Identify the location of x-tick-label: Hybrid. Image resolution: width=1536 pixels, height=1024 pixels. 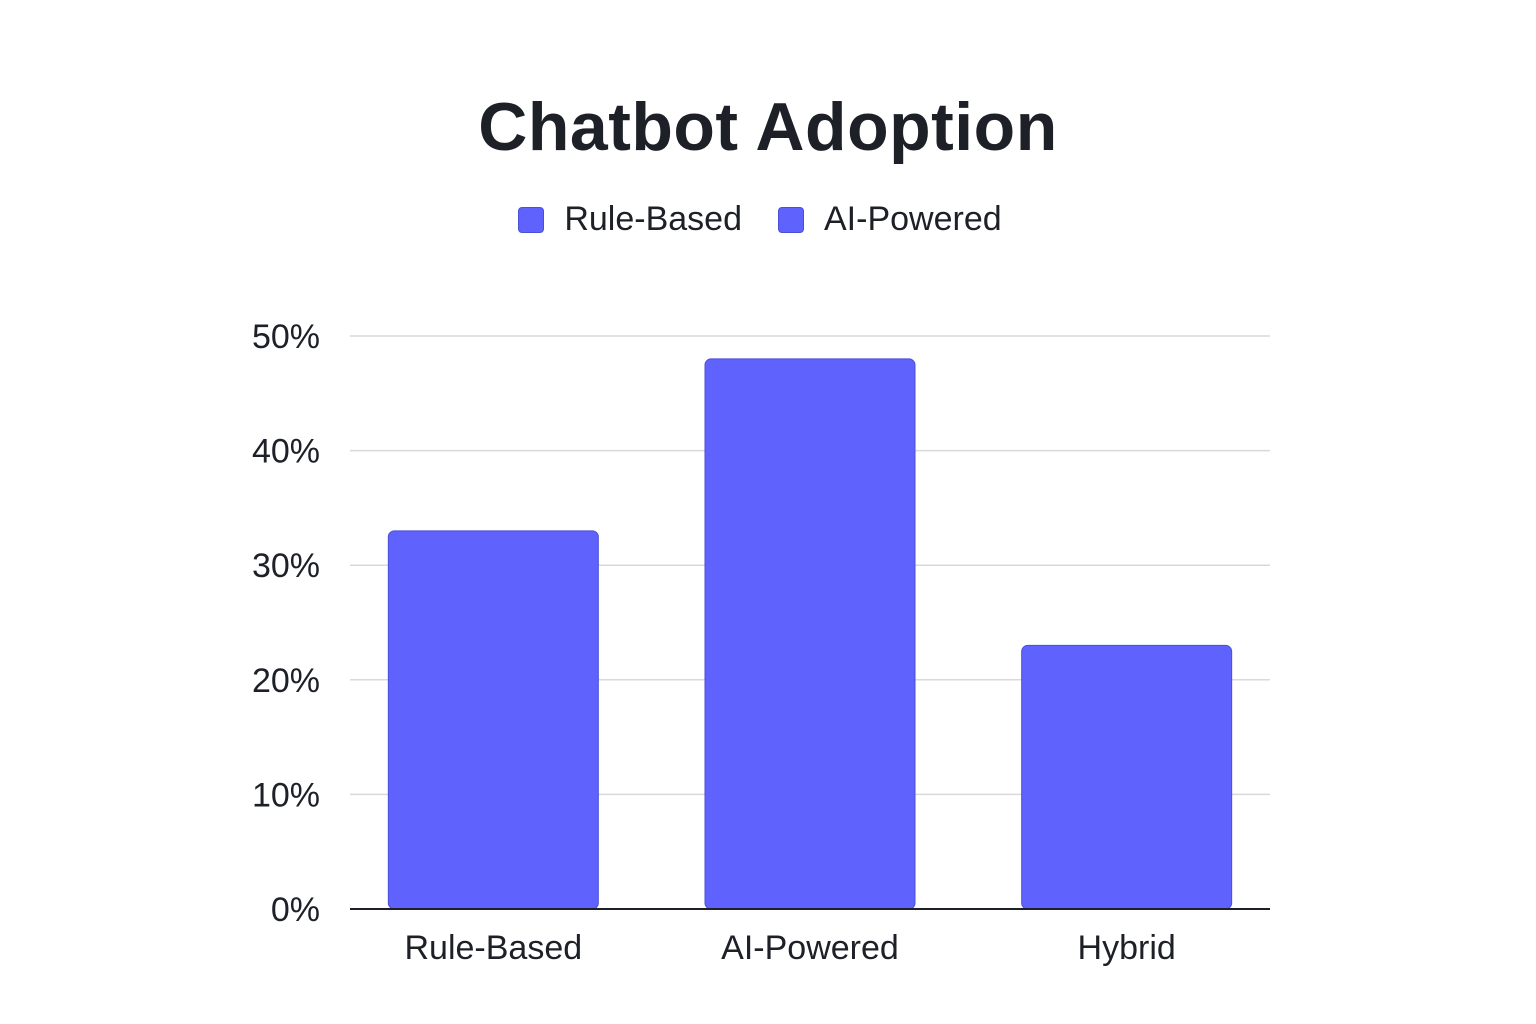
(1127, 948).